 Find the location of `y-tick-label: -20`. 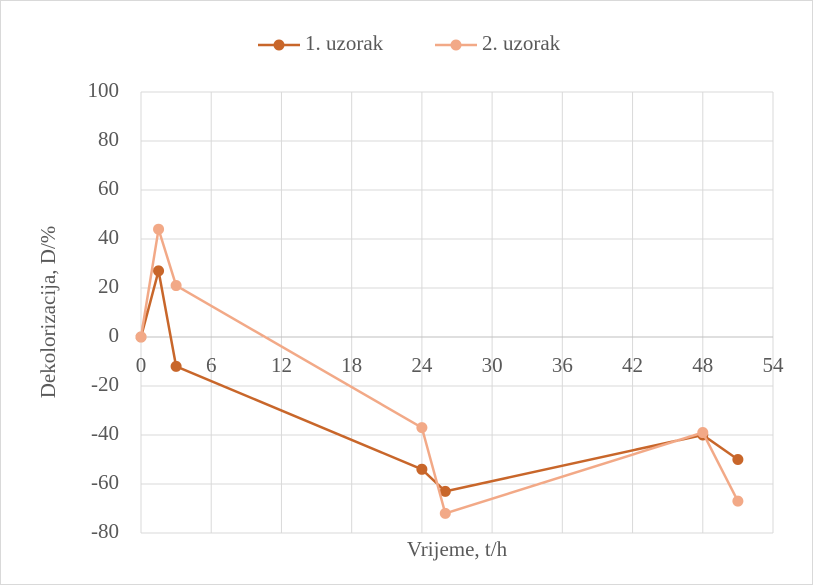

y-tick-label: -20 is located at coordinates (105, 384).